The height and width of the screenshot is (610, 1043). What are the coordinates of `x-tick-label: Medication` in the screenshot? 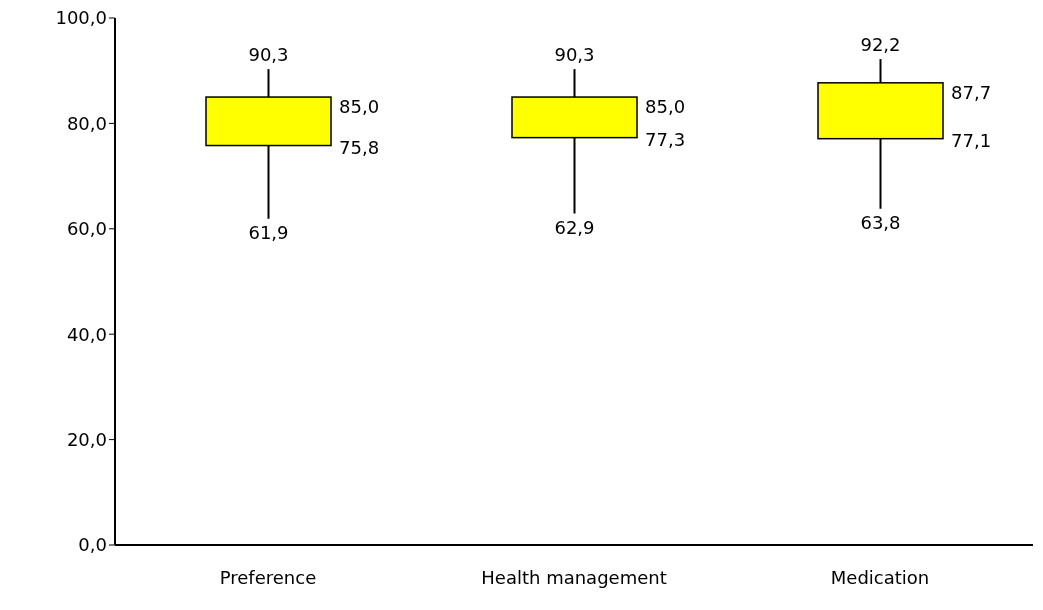 It's located at (880, 577).